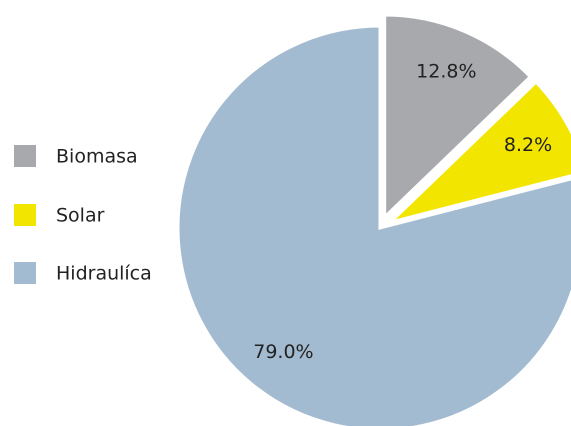 This screenshot has height=426, width=571. What do you see at coordinates (80, 216) in the screenshot?
I see `legend-label: Solar` at bounding box center [80, 216].